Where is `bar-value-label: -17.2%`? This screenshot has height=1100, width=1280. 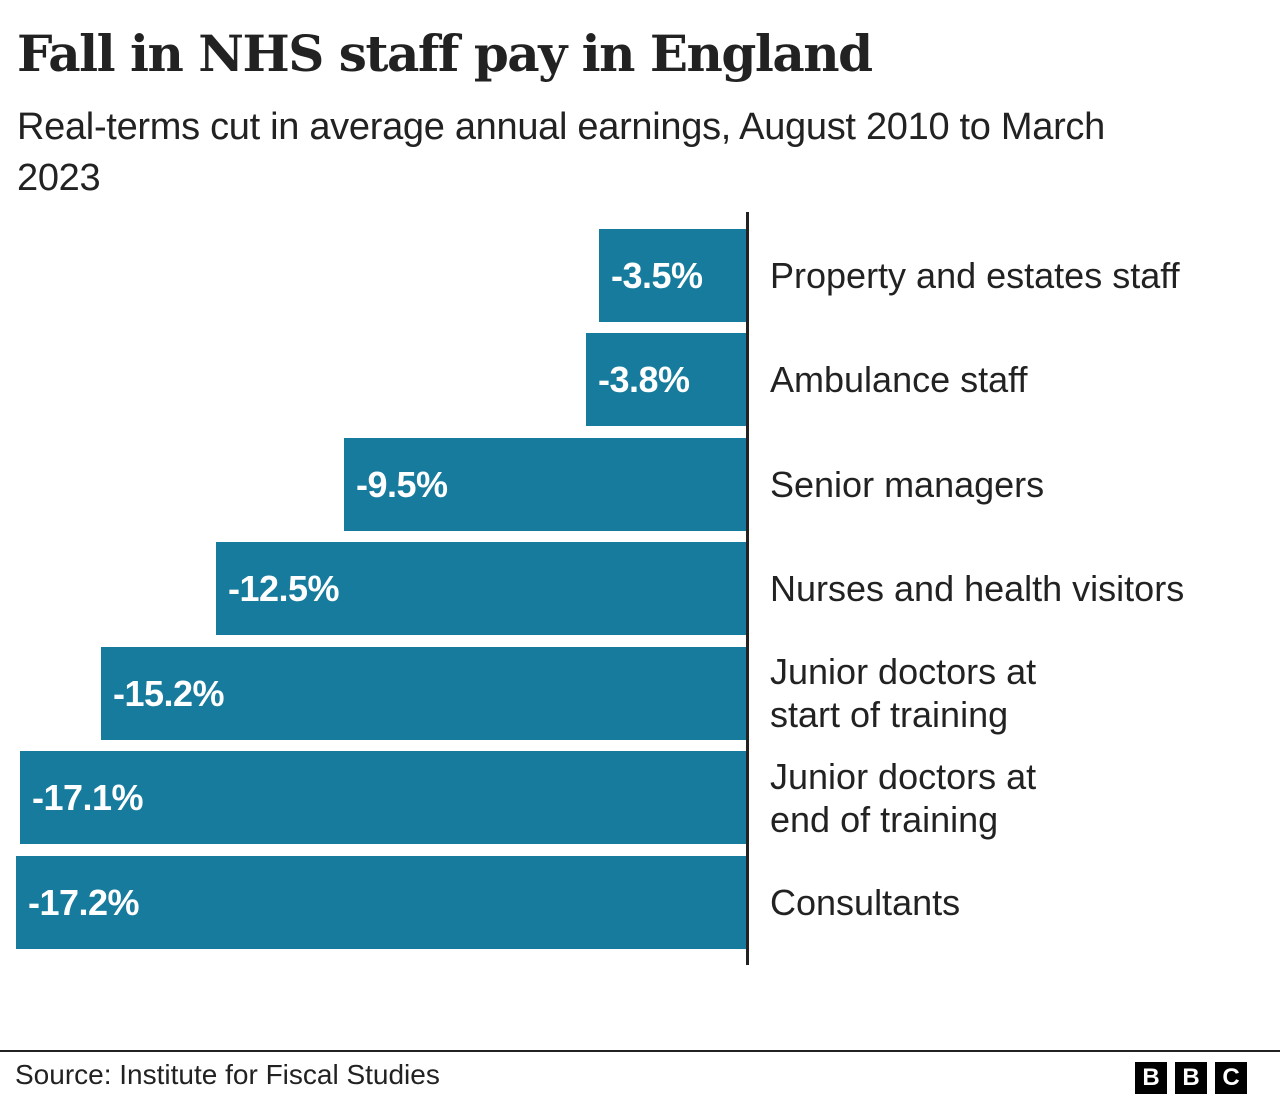
bar-value-label: -17.2% is located at coordinates (84, 902).